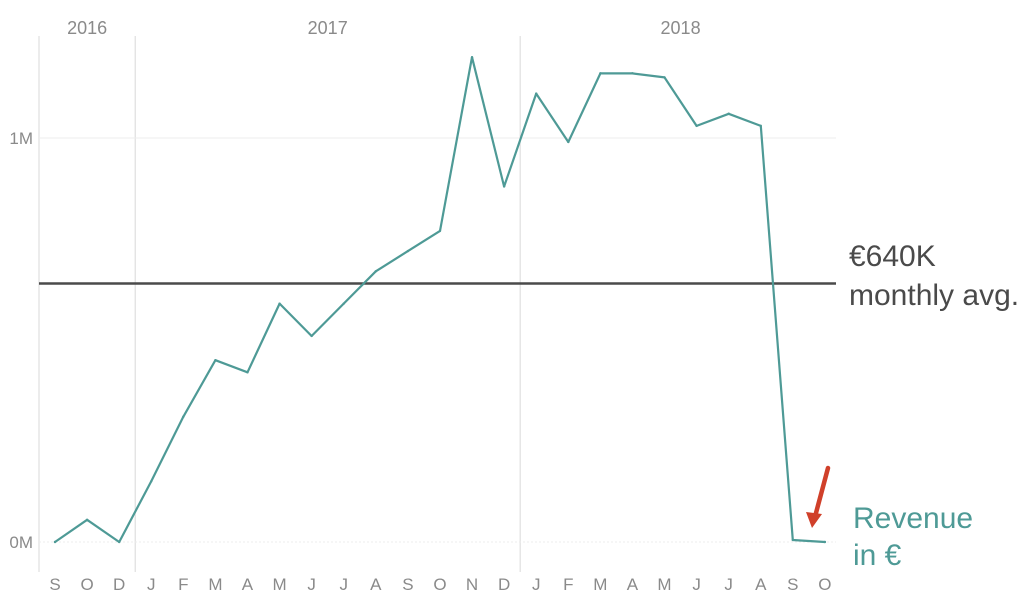  What do you see at coordinates (877, 555) in the screenshot?
I see `series-label-line2: in €` at bounding box center [877, 555].